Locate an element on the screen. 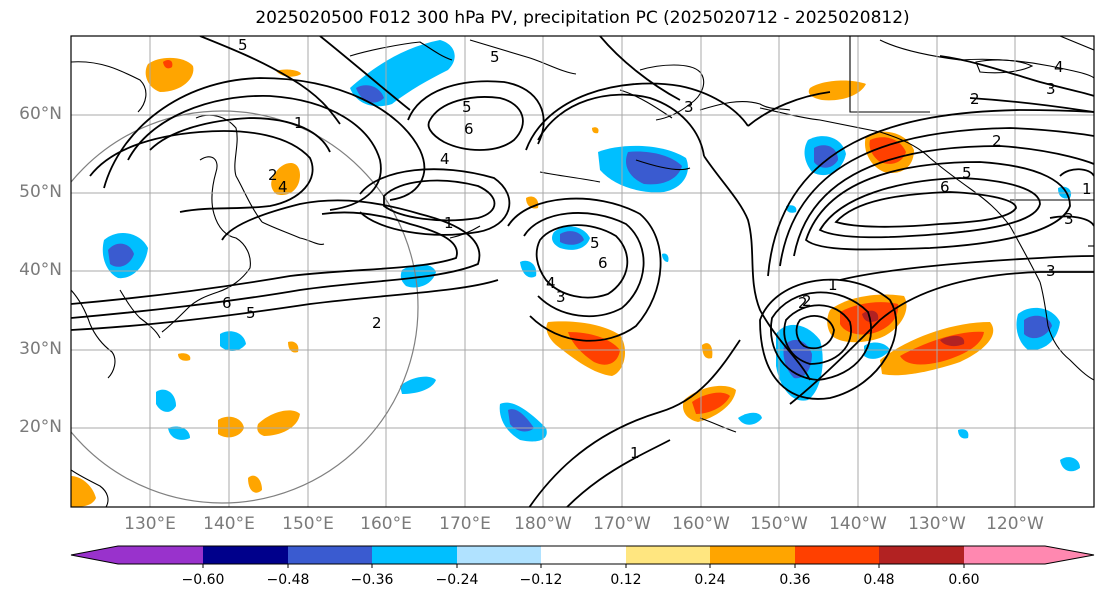 This screenshot has width=1105, height=601. colorbar-outline is located at coordinates (582, 555).